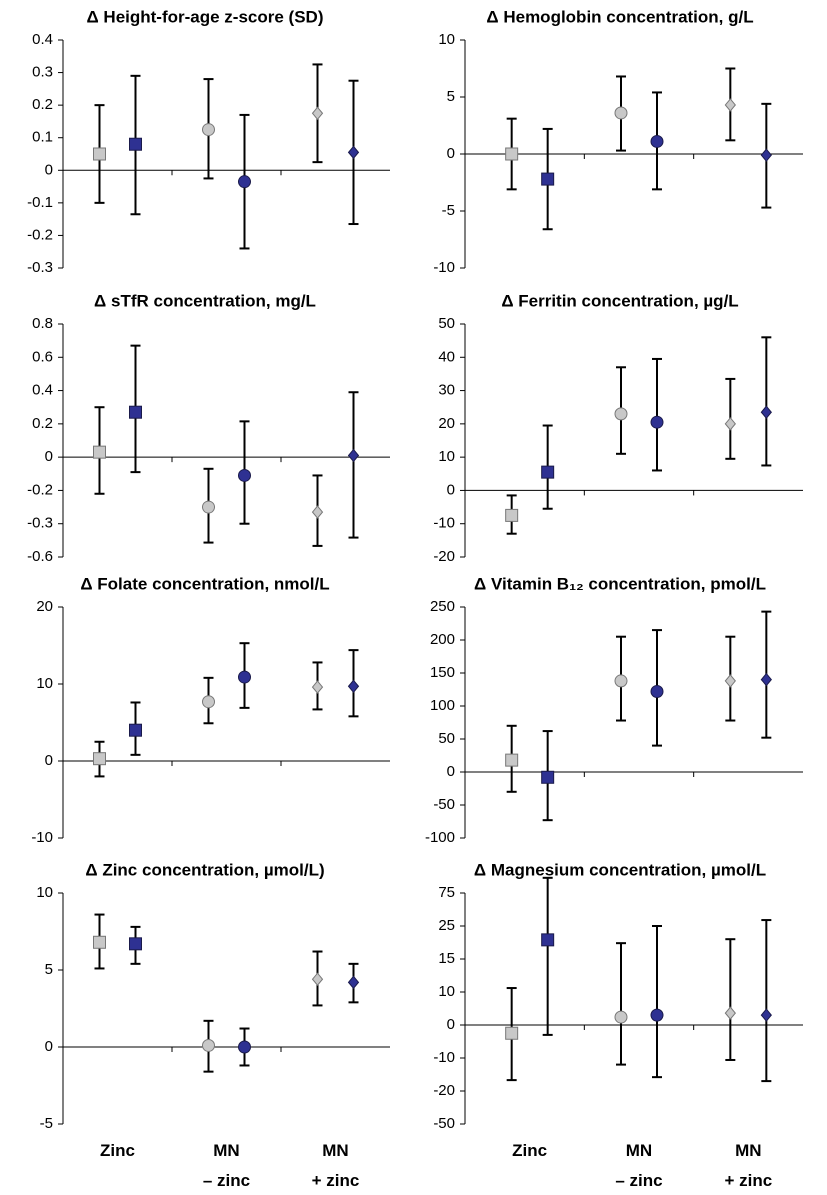 The width and height of the screenshot is (827, 1195). What do you see at coordinates (42, 137) in the screenshot?
I see `y-tick-label: 0.1` at bounding box center [42, 137].